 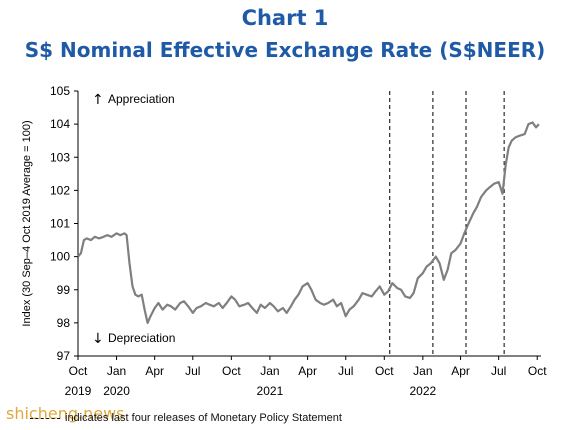 I want to click on y-tick-label: 101, so click(x=60, y=224).